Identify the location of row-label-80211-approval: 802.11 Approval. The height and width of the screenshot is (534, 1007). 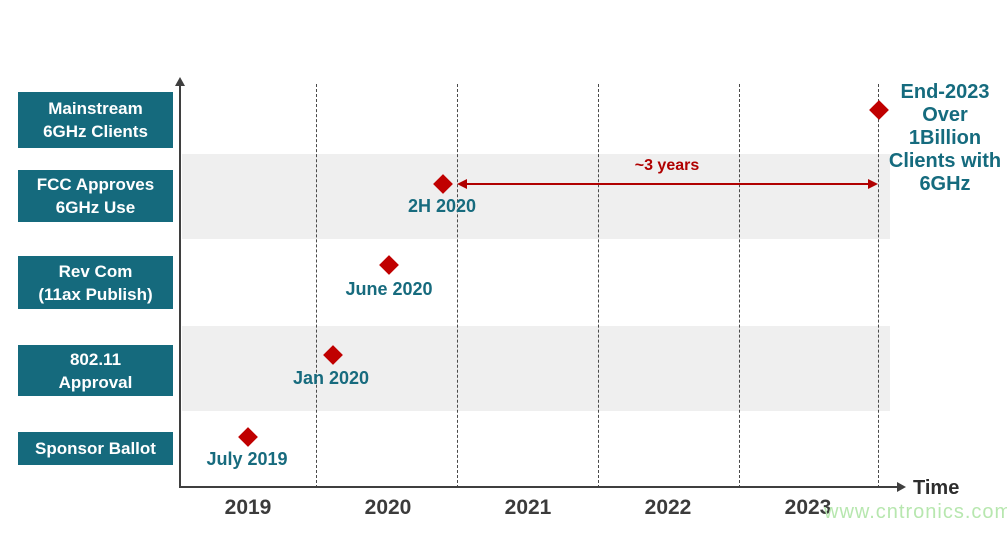
(95, 370).